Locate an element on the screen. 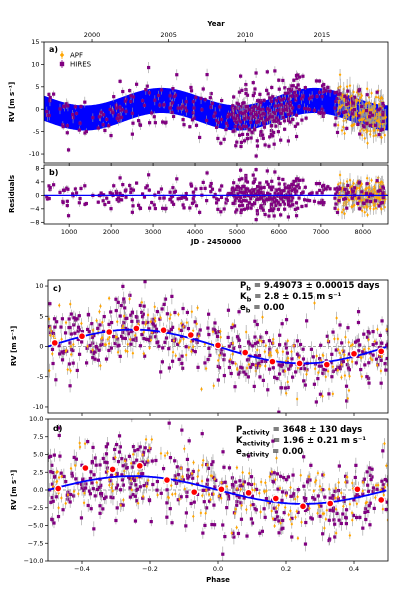 This screenshot has height=605, width=415. binned-point is located at coordinates (81, 336).